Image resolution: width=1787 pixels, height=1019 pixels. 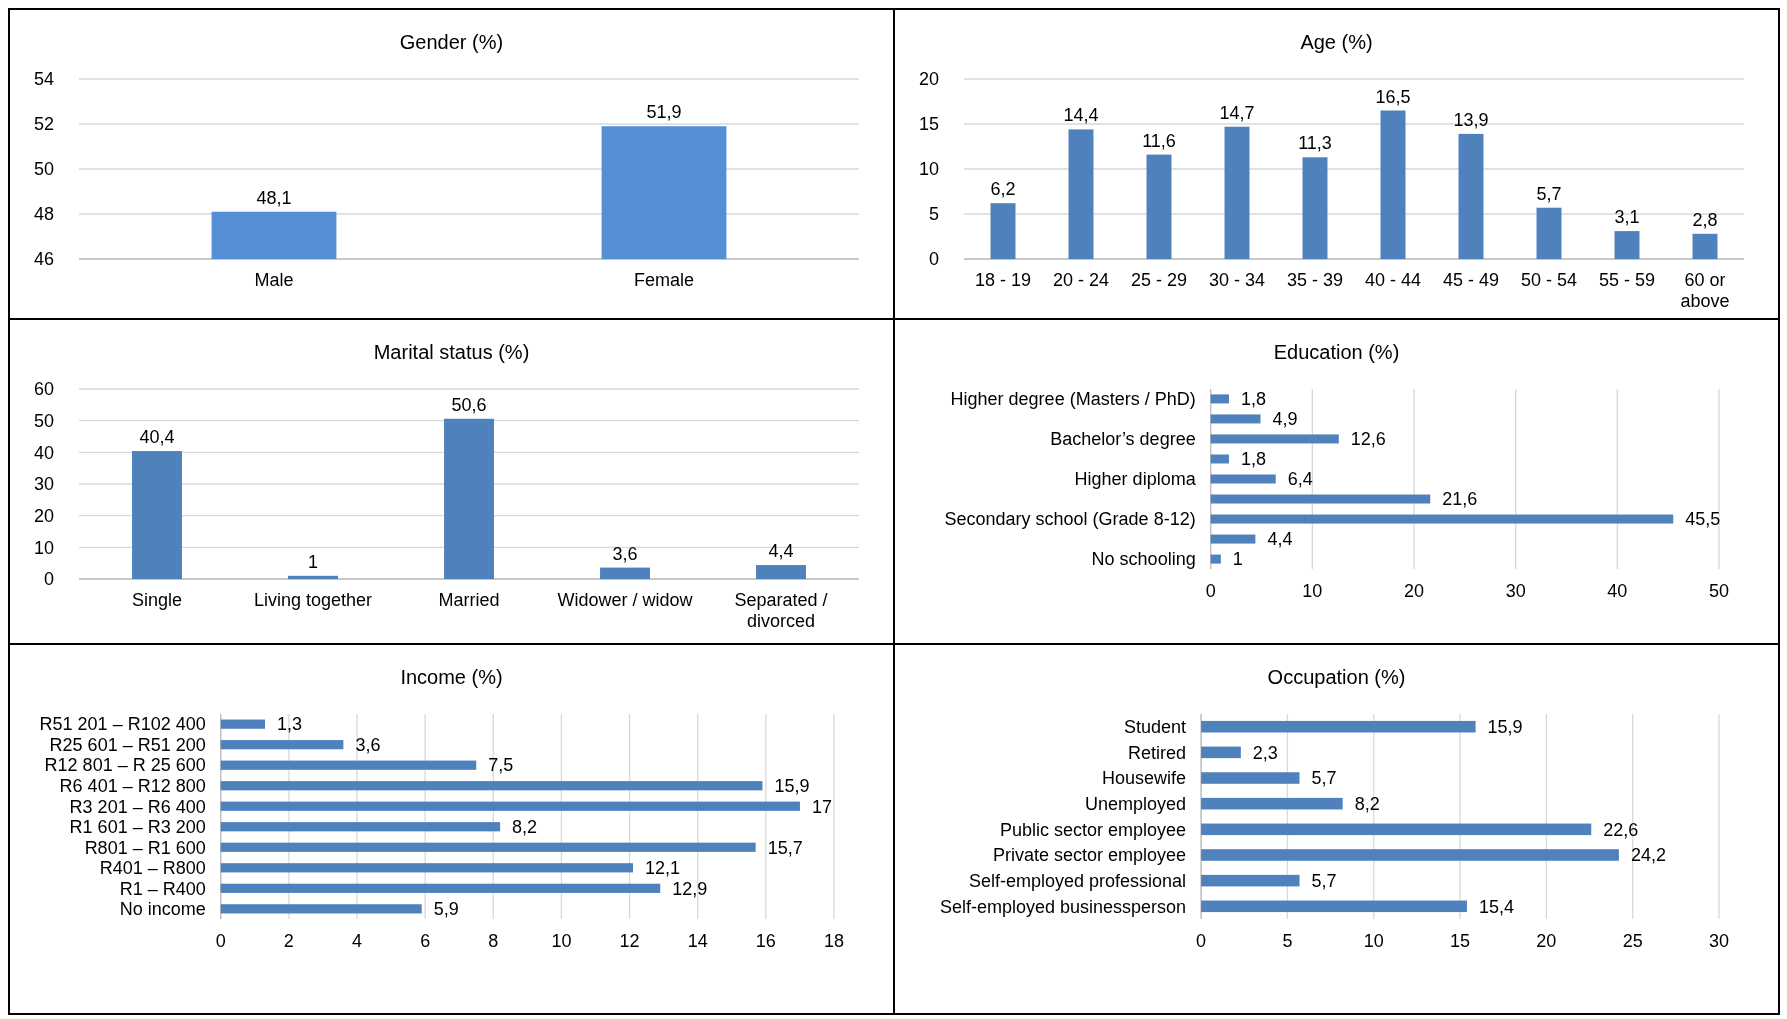 What do you see at coordinates (1549, 280) in the screenshot?
I see `x-tick-label: 50 - 54` at bounding box center [1549, 280].